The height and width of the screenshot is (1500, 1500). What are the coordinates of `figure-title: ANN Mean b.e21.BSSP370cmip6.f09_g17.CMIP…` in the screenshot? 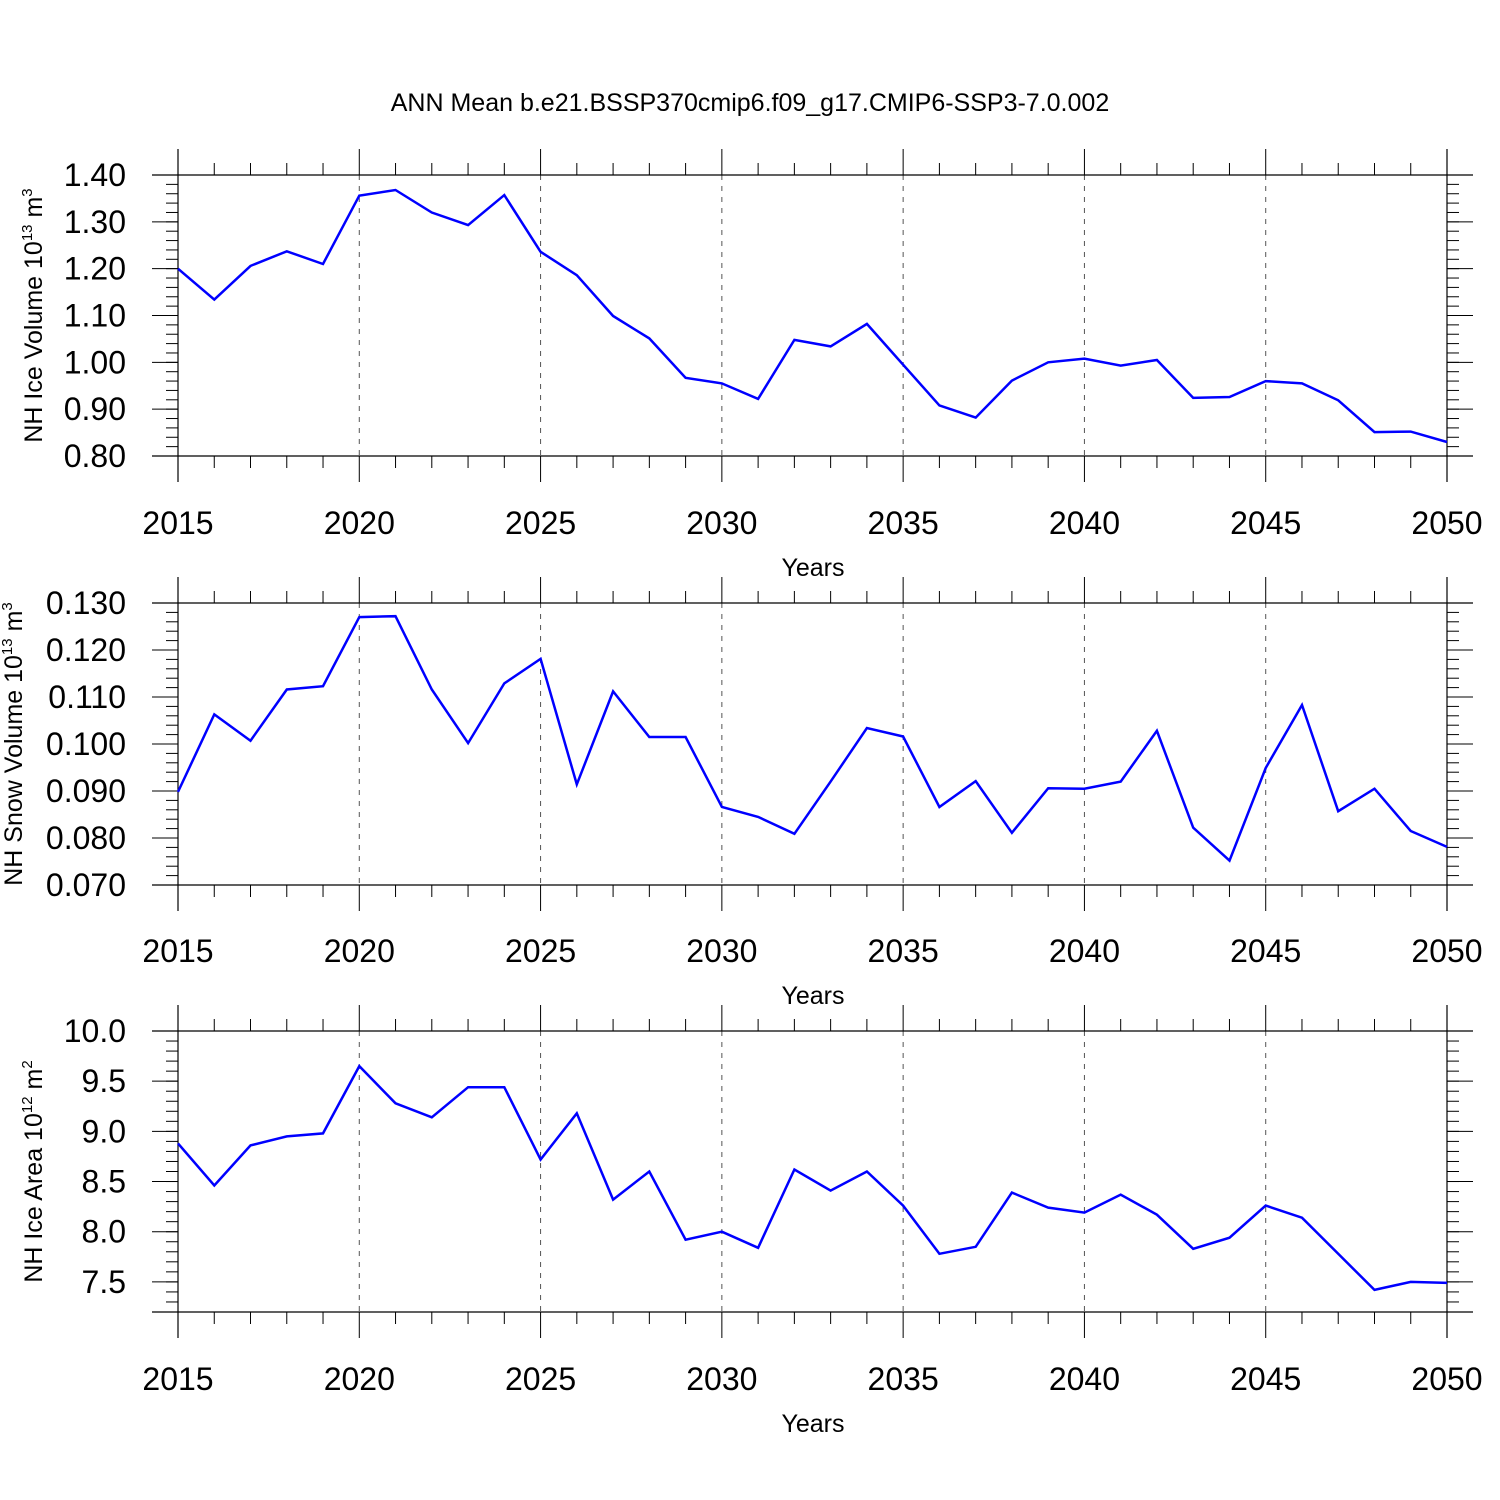 It's located at (750, 103).